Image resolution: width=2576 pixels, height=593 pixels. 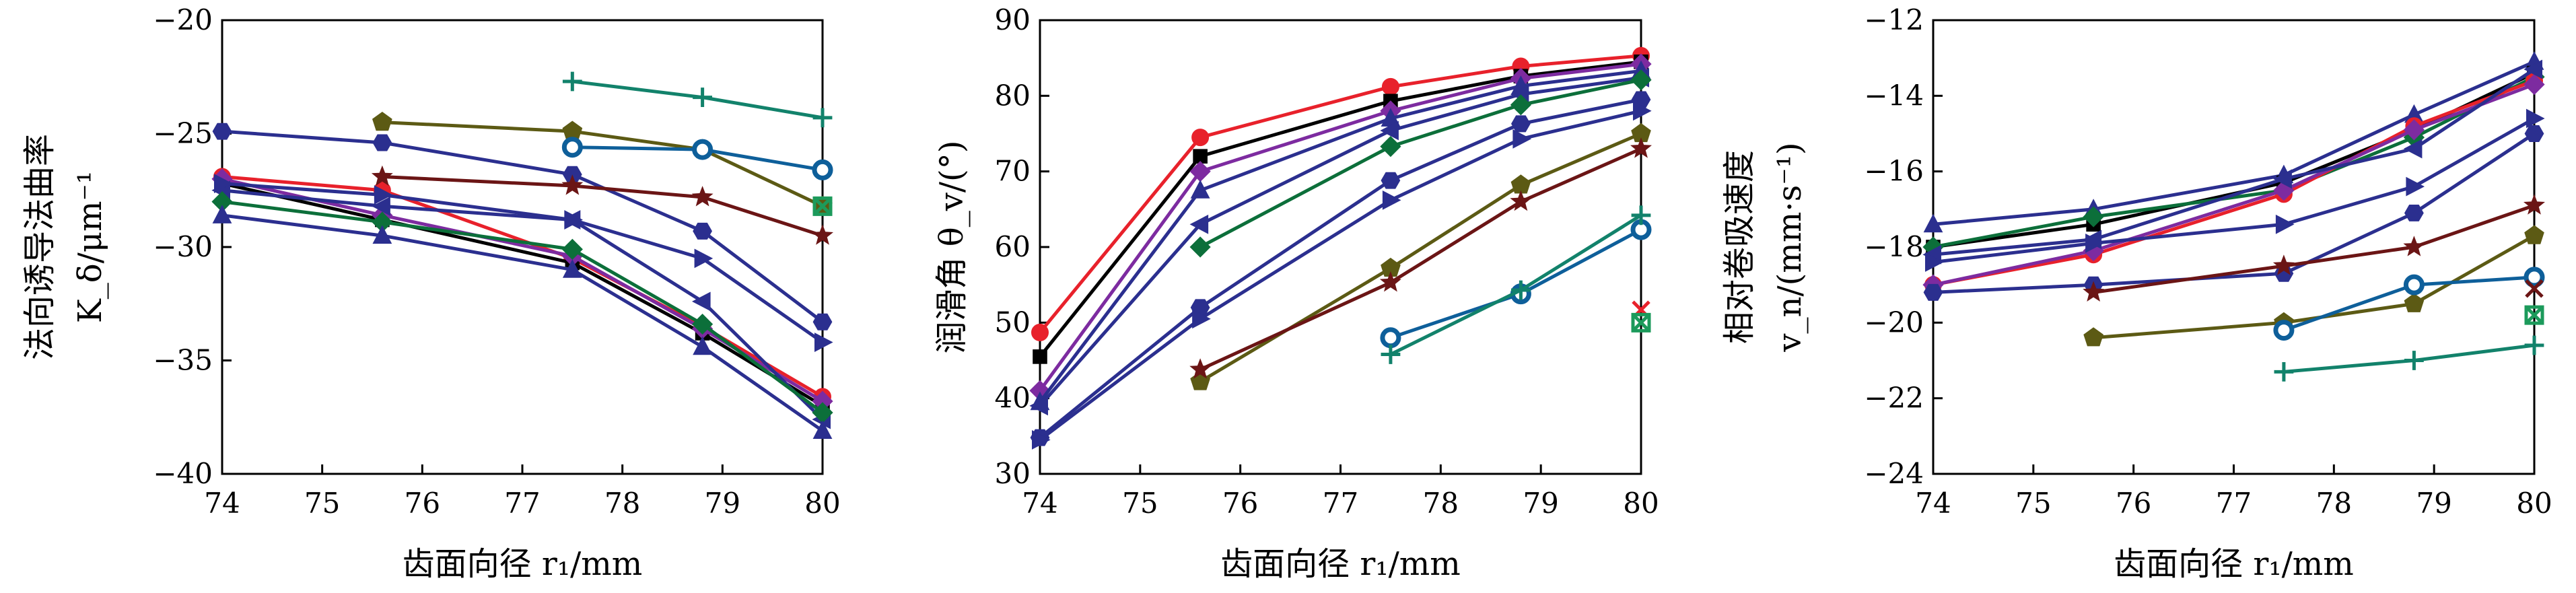 What do you see at coordinates (1013, 19) in the screenshot?
I see `y-tick-label: 90` at bounding box center [1013, 19].